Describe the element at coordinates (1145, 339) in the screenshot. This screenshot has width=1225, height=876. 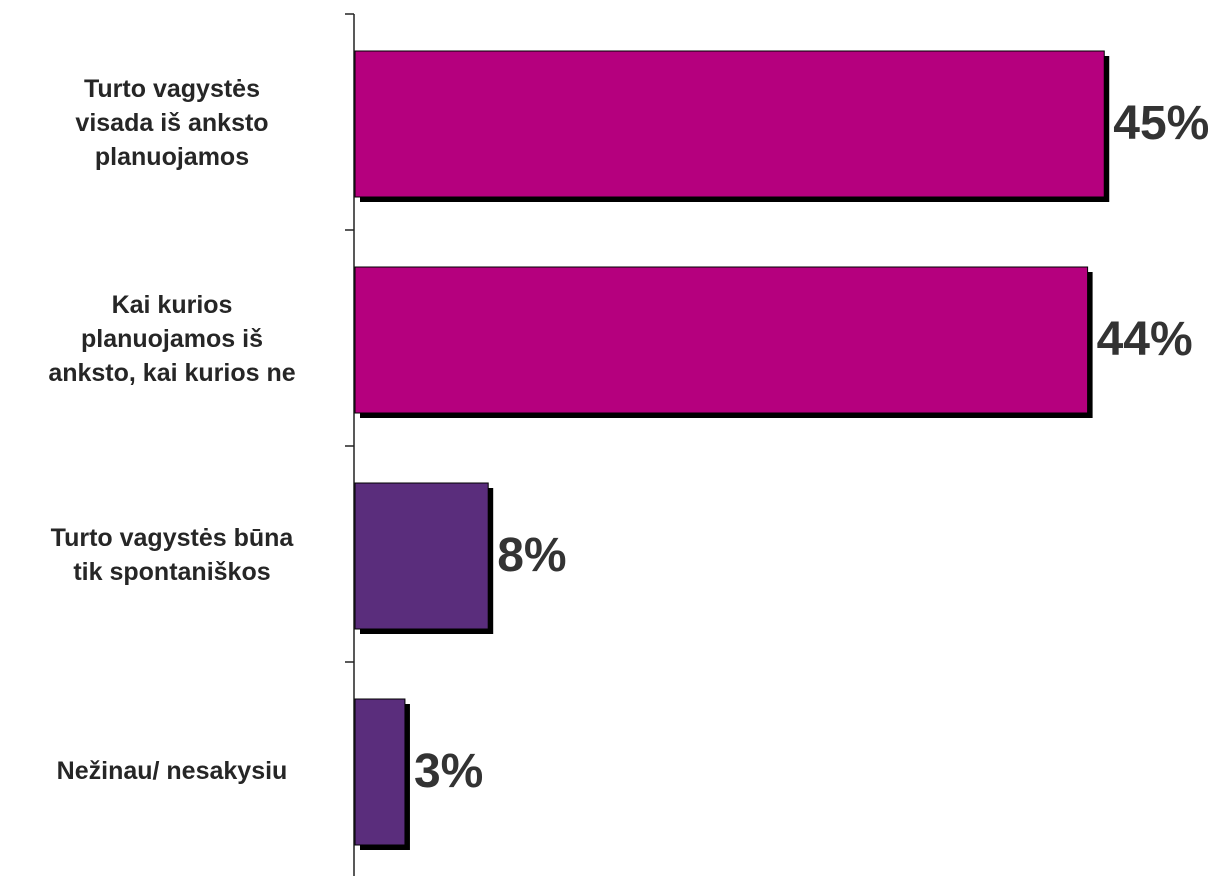
I see `value-label: 44%` at that location.